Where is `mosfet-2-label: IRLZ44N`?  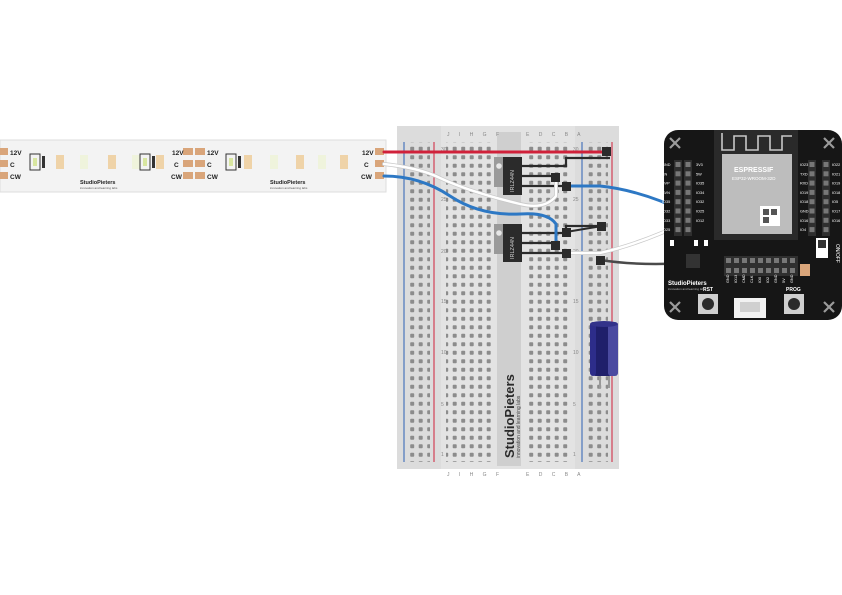
mosfet-2-label: IRLZ44N is located at coordinates (513, 248).